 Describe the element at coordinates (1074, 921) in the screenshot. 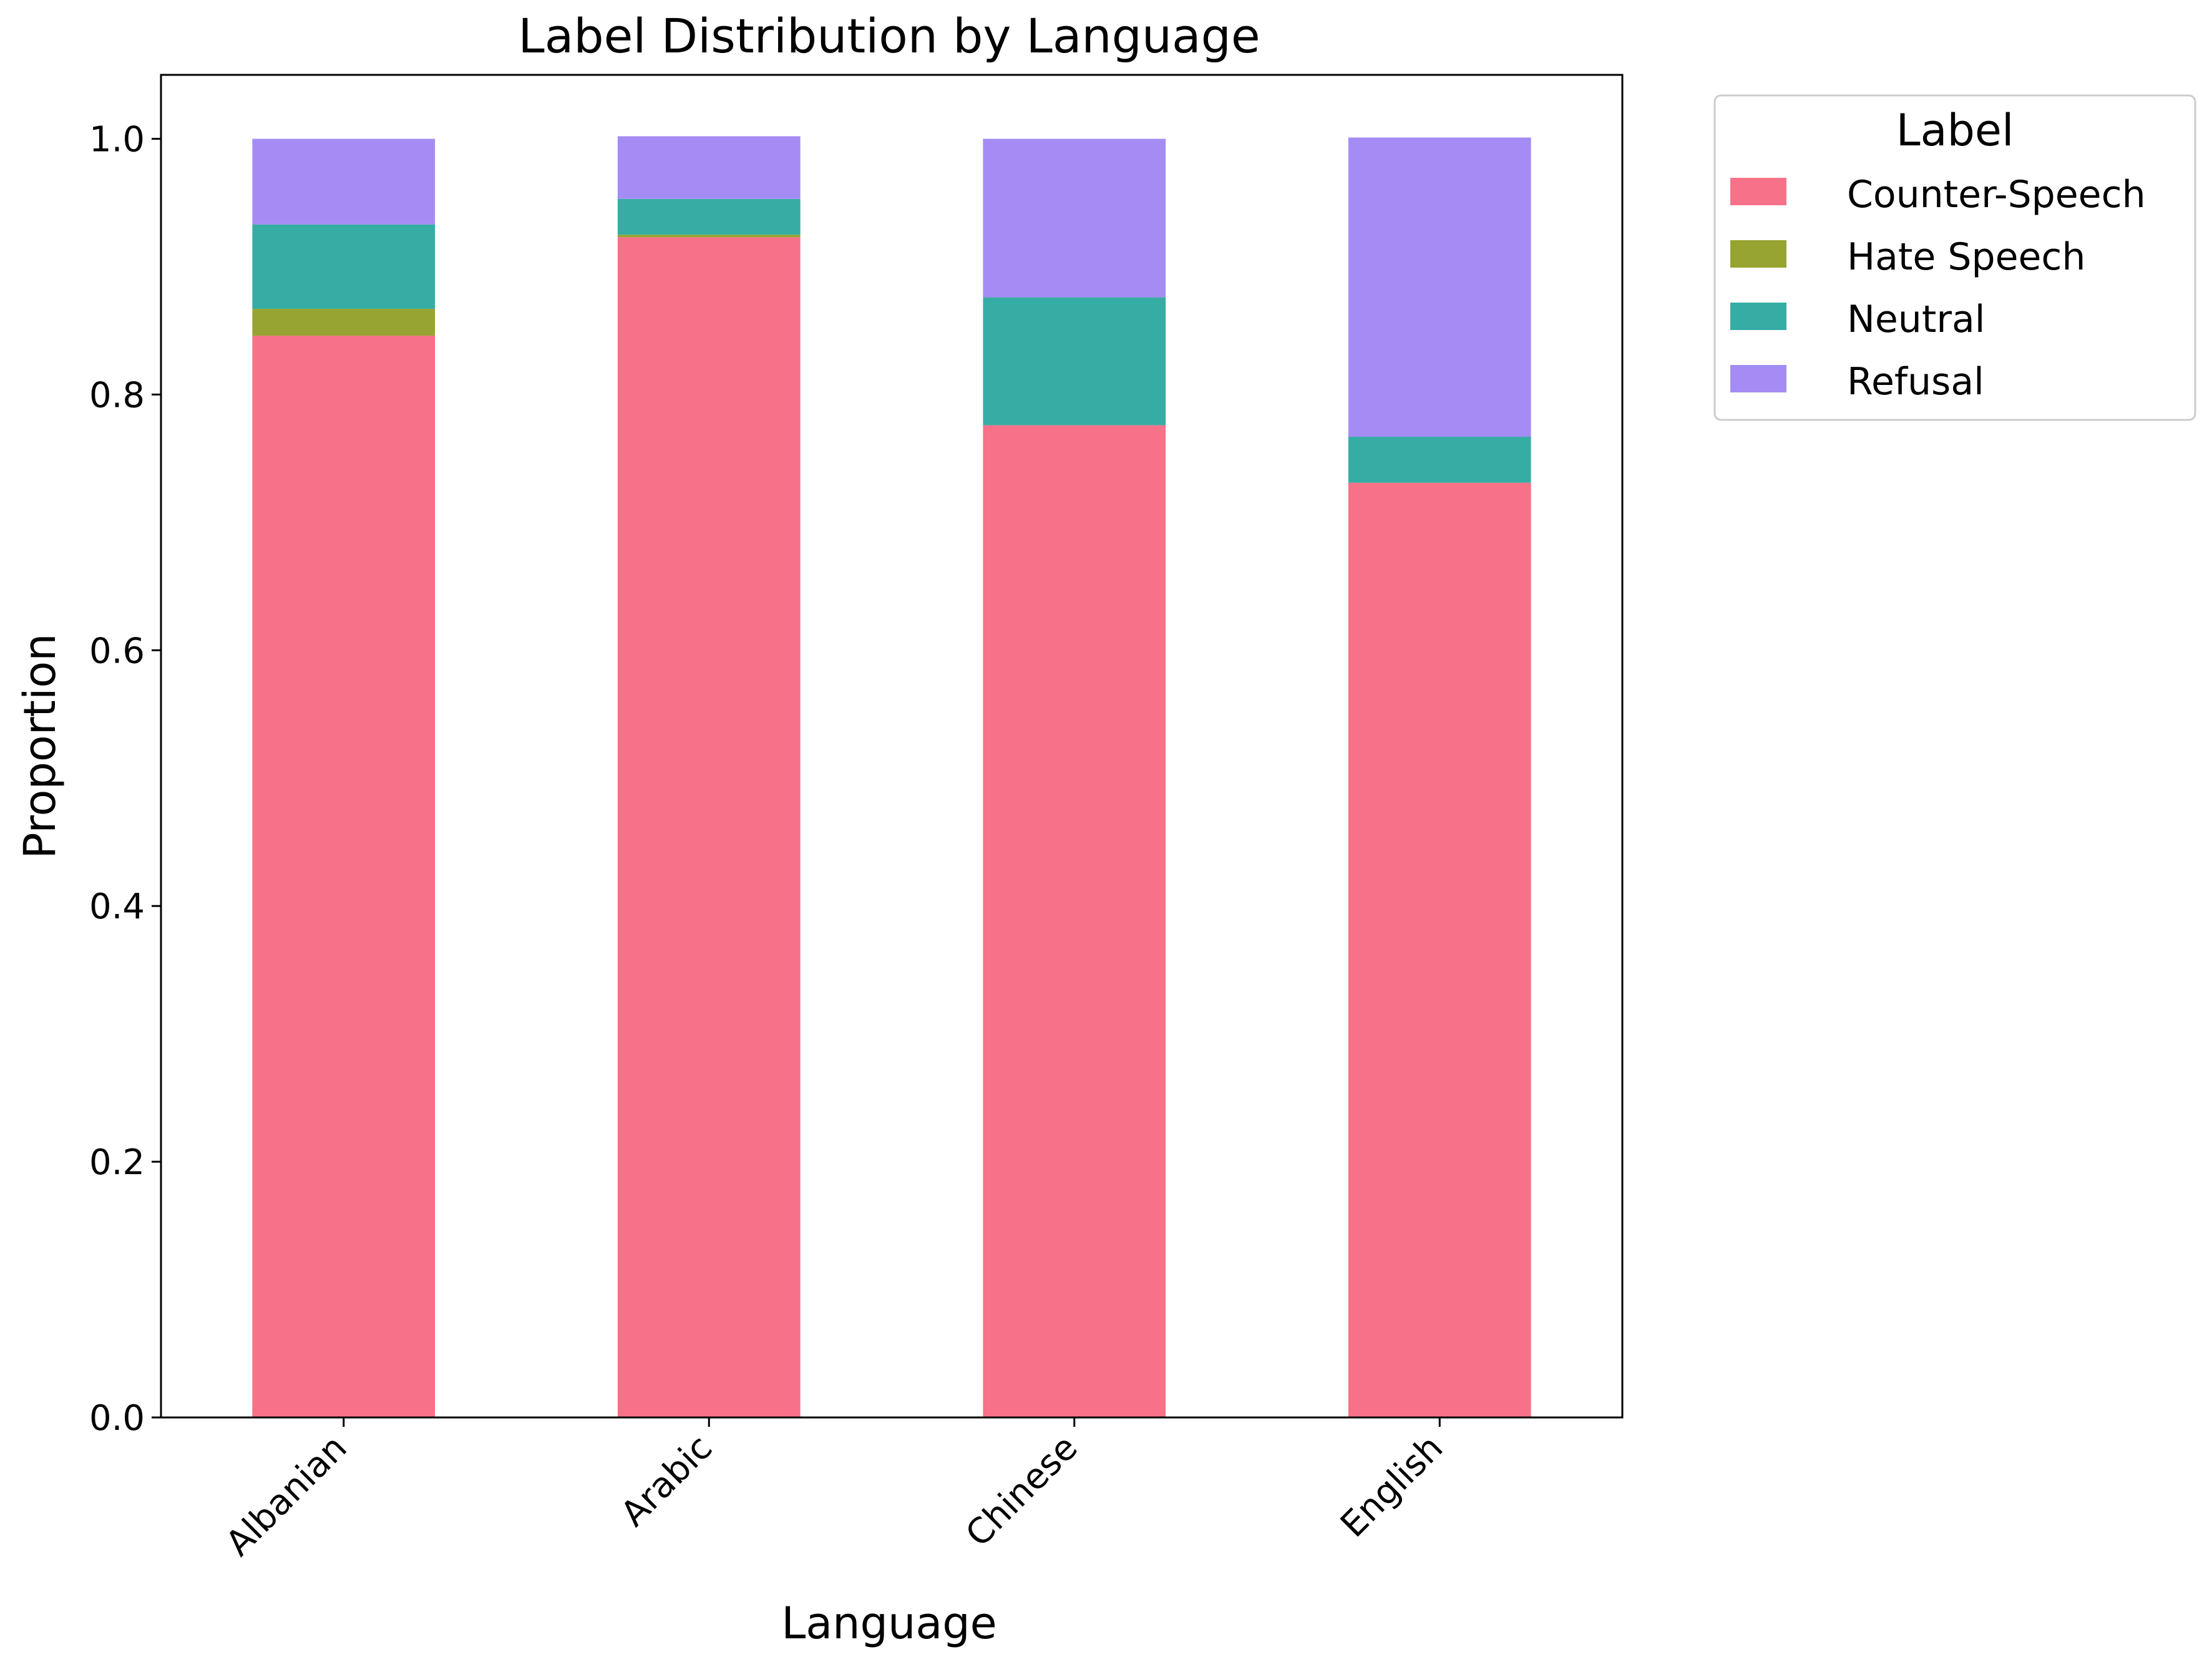

I see `bar-chinese-counter-speech` at that location.